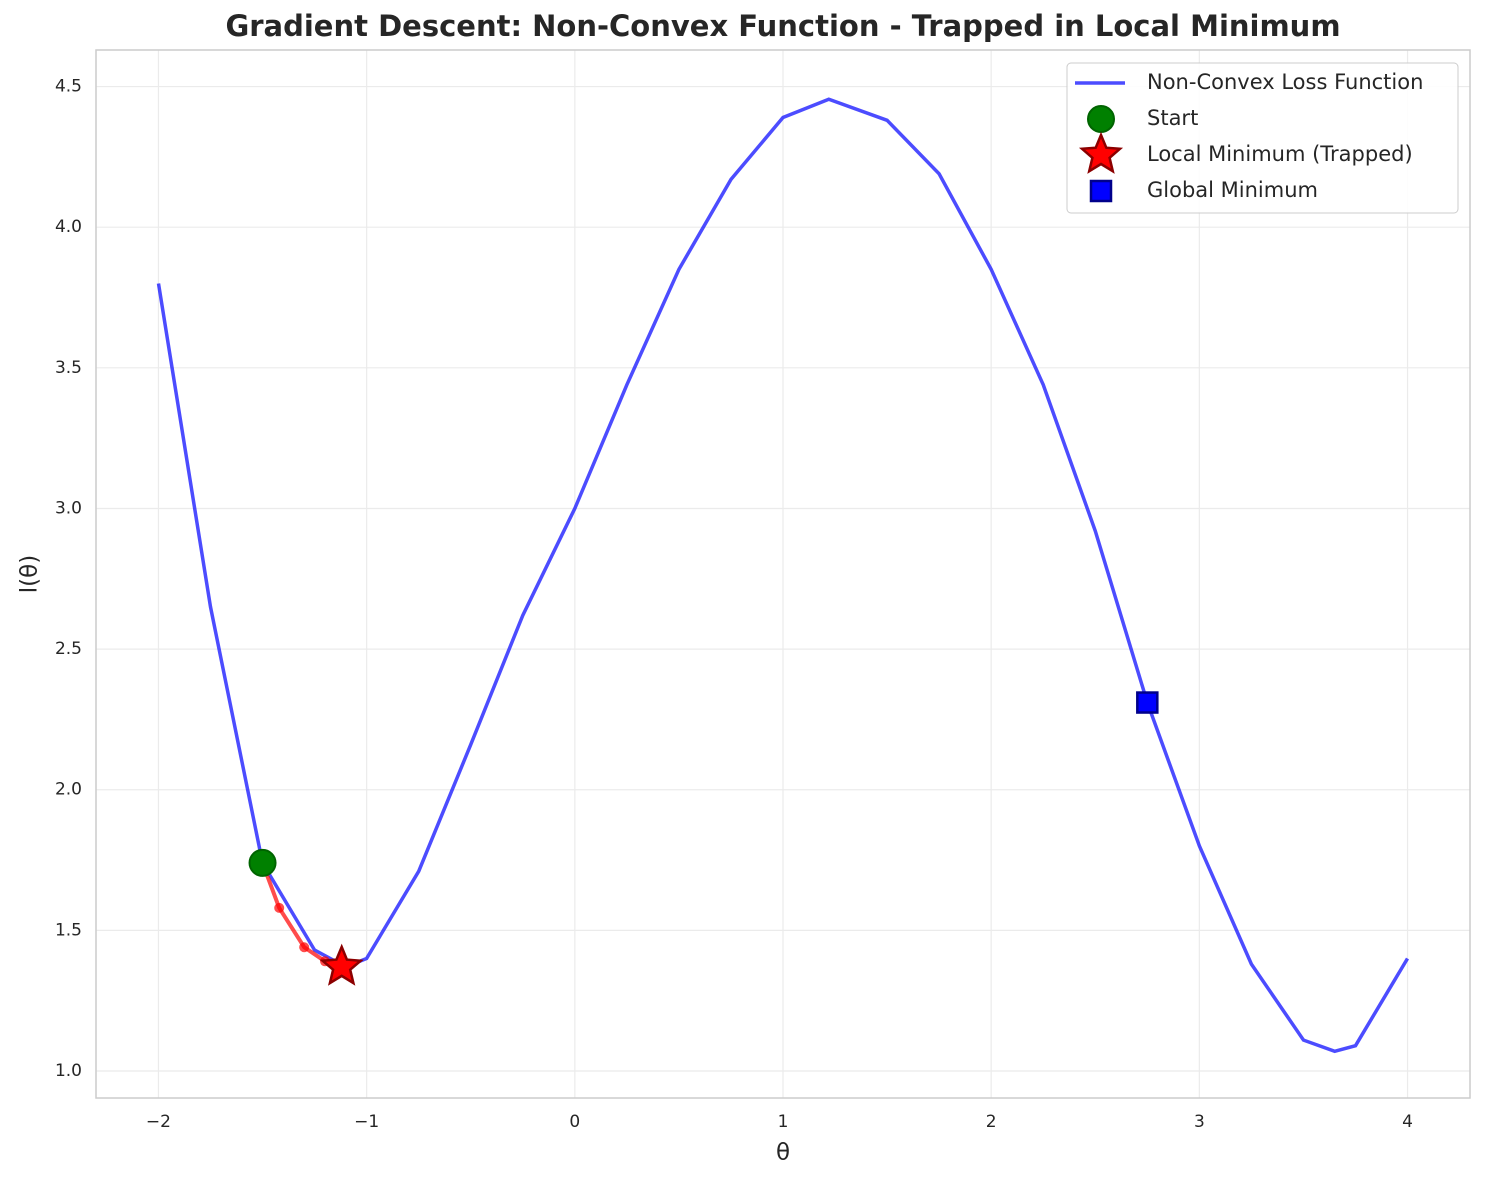 The image size is (1486, 1184). Describe the element at coordinates (1147, 702) in the screenshot. I see `square-marker` at that location.